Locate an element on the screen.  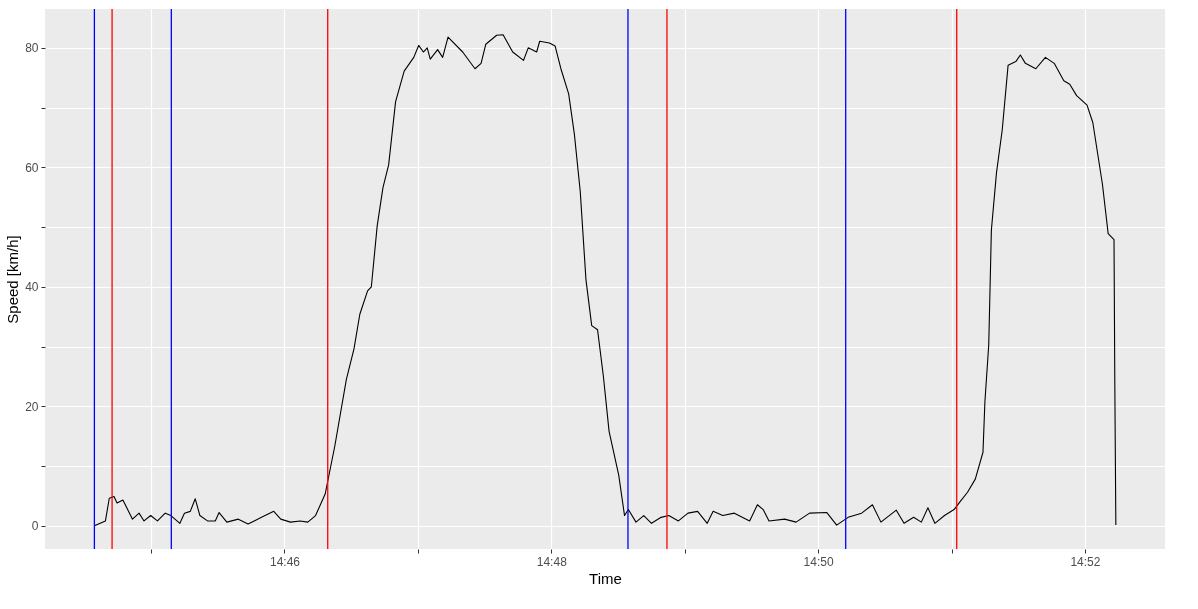
y-tick-label: 40 is located at coordinates (32, 287).